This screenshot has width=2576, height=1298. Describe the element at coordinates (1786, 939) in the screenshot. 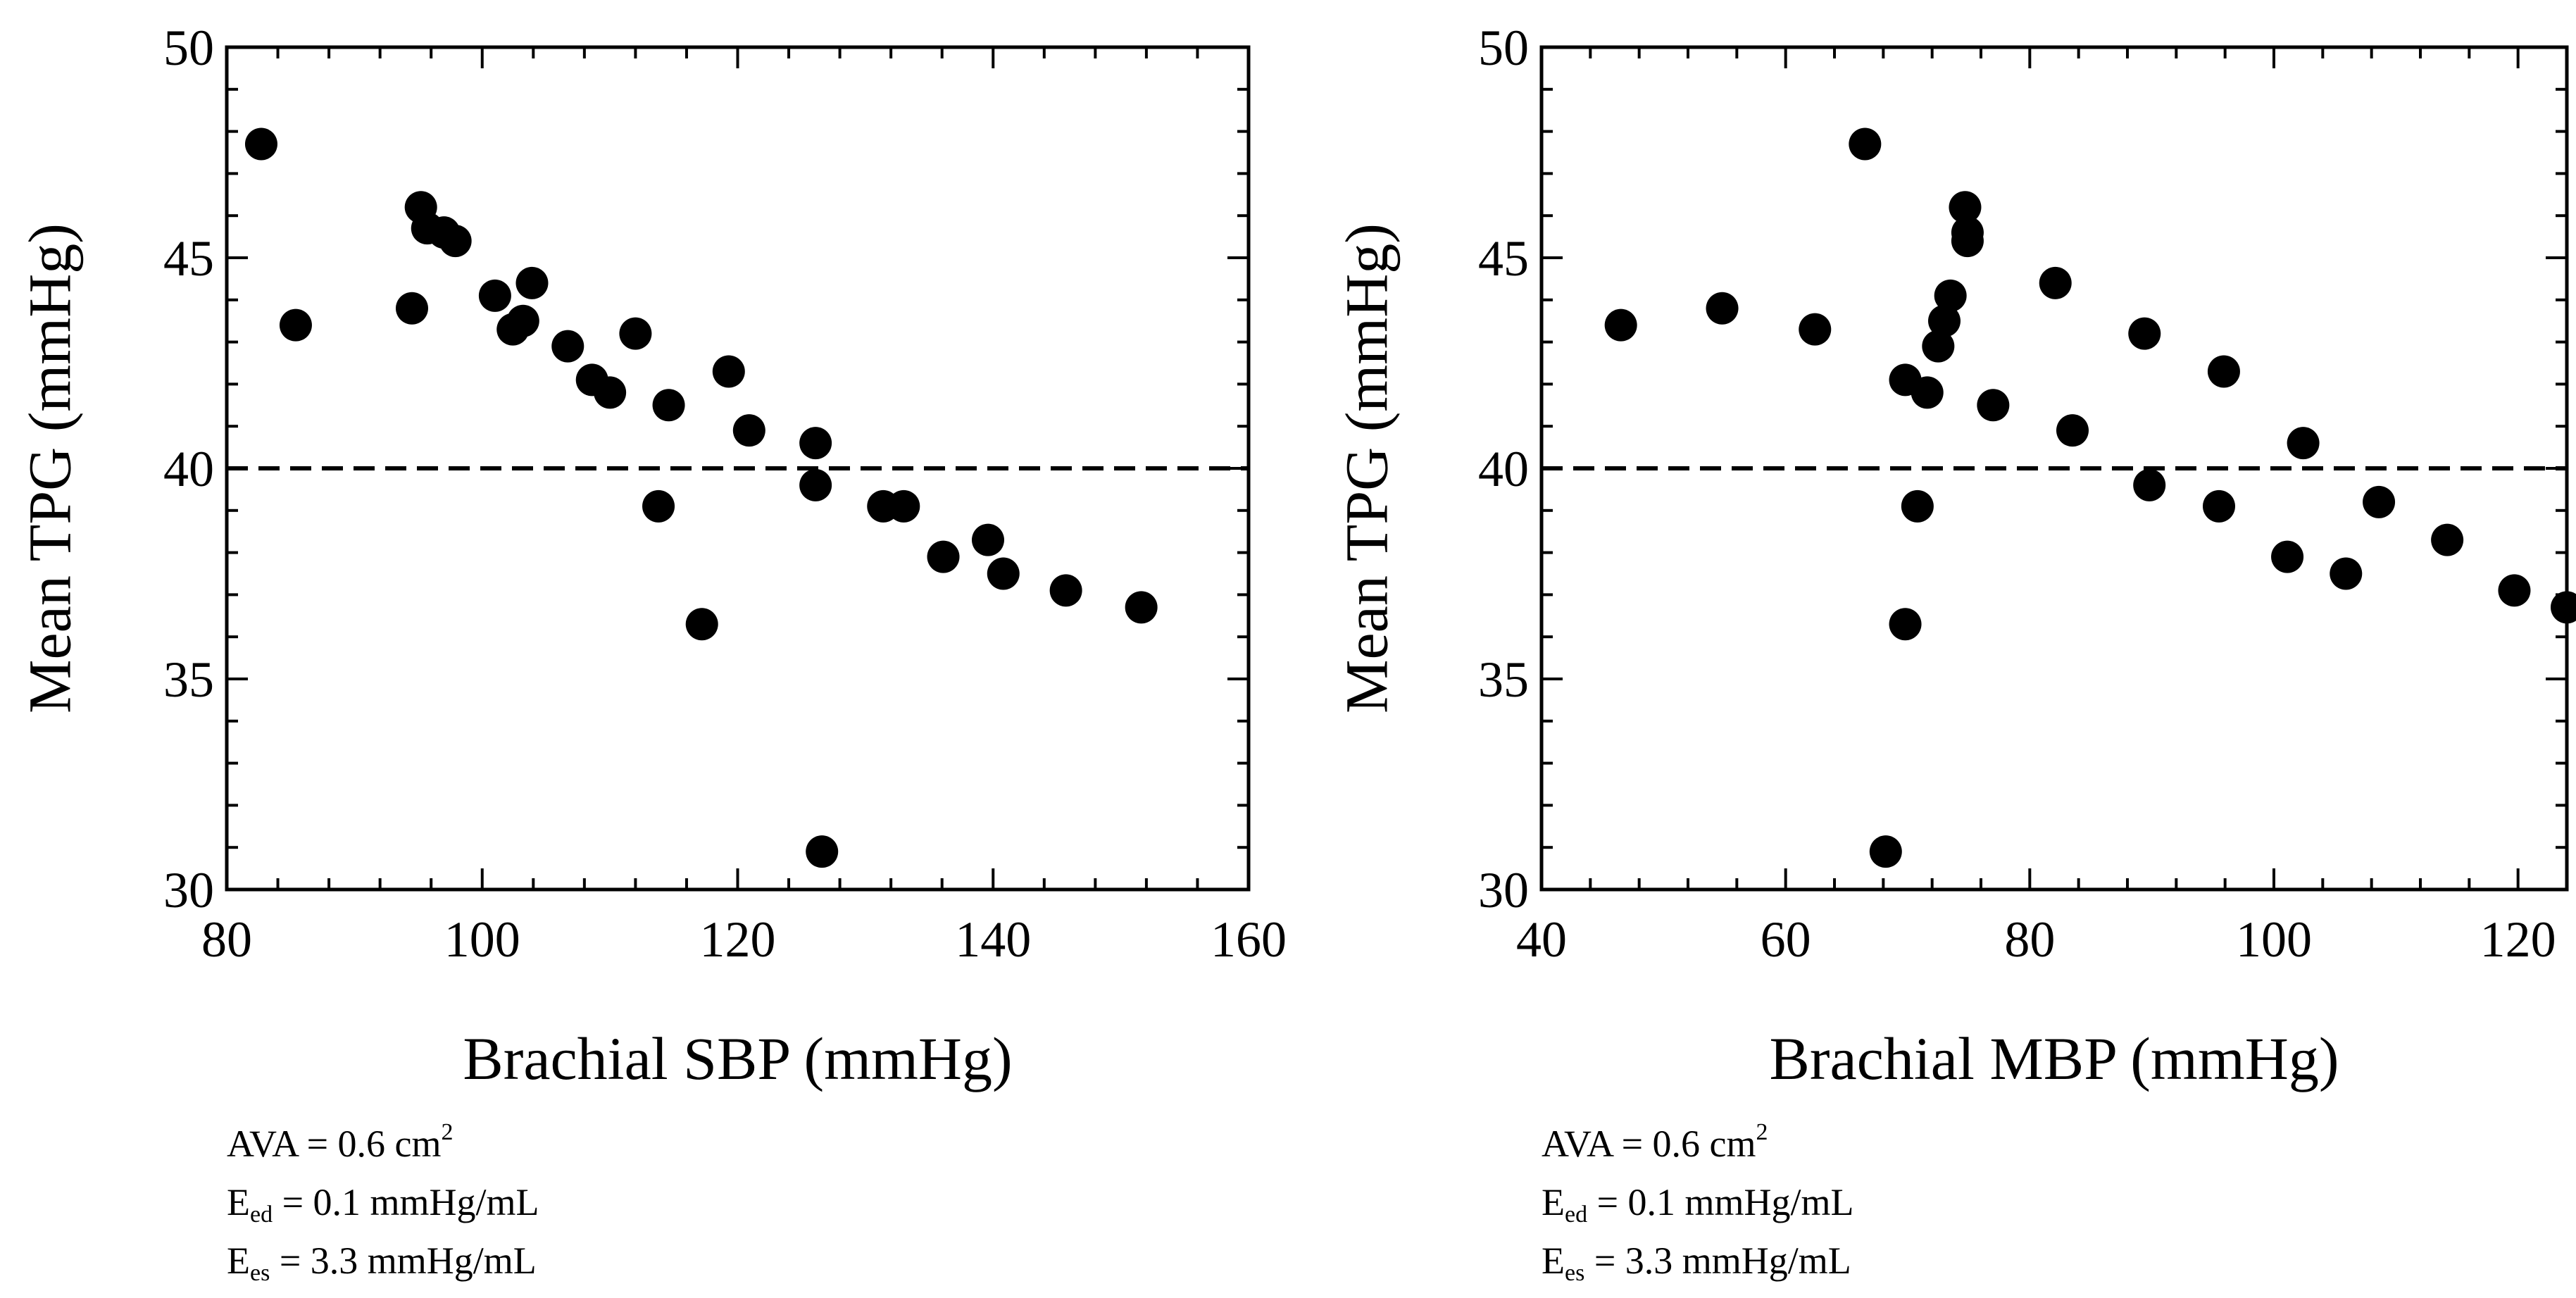

I see `x-tick-label: 60` at that location.